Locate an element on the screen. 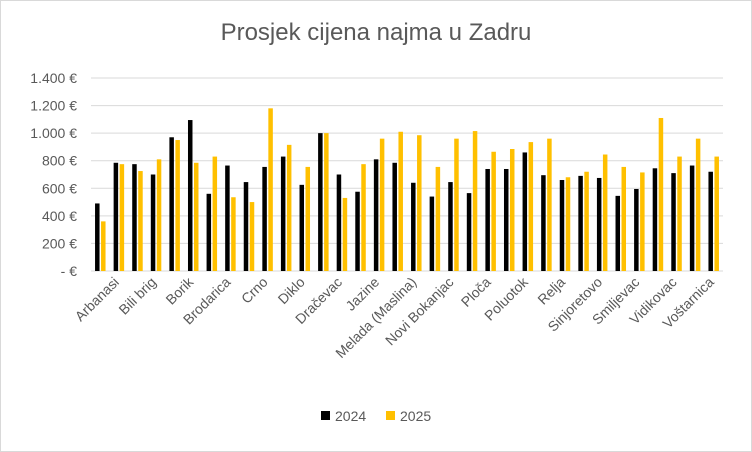 This screenshot has width=752, height=452. legend-swatch-2025 is located at coordinates (390, 415).